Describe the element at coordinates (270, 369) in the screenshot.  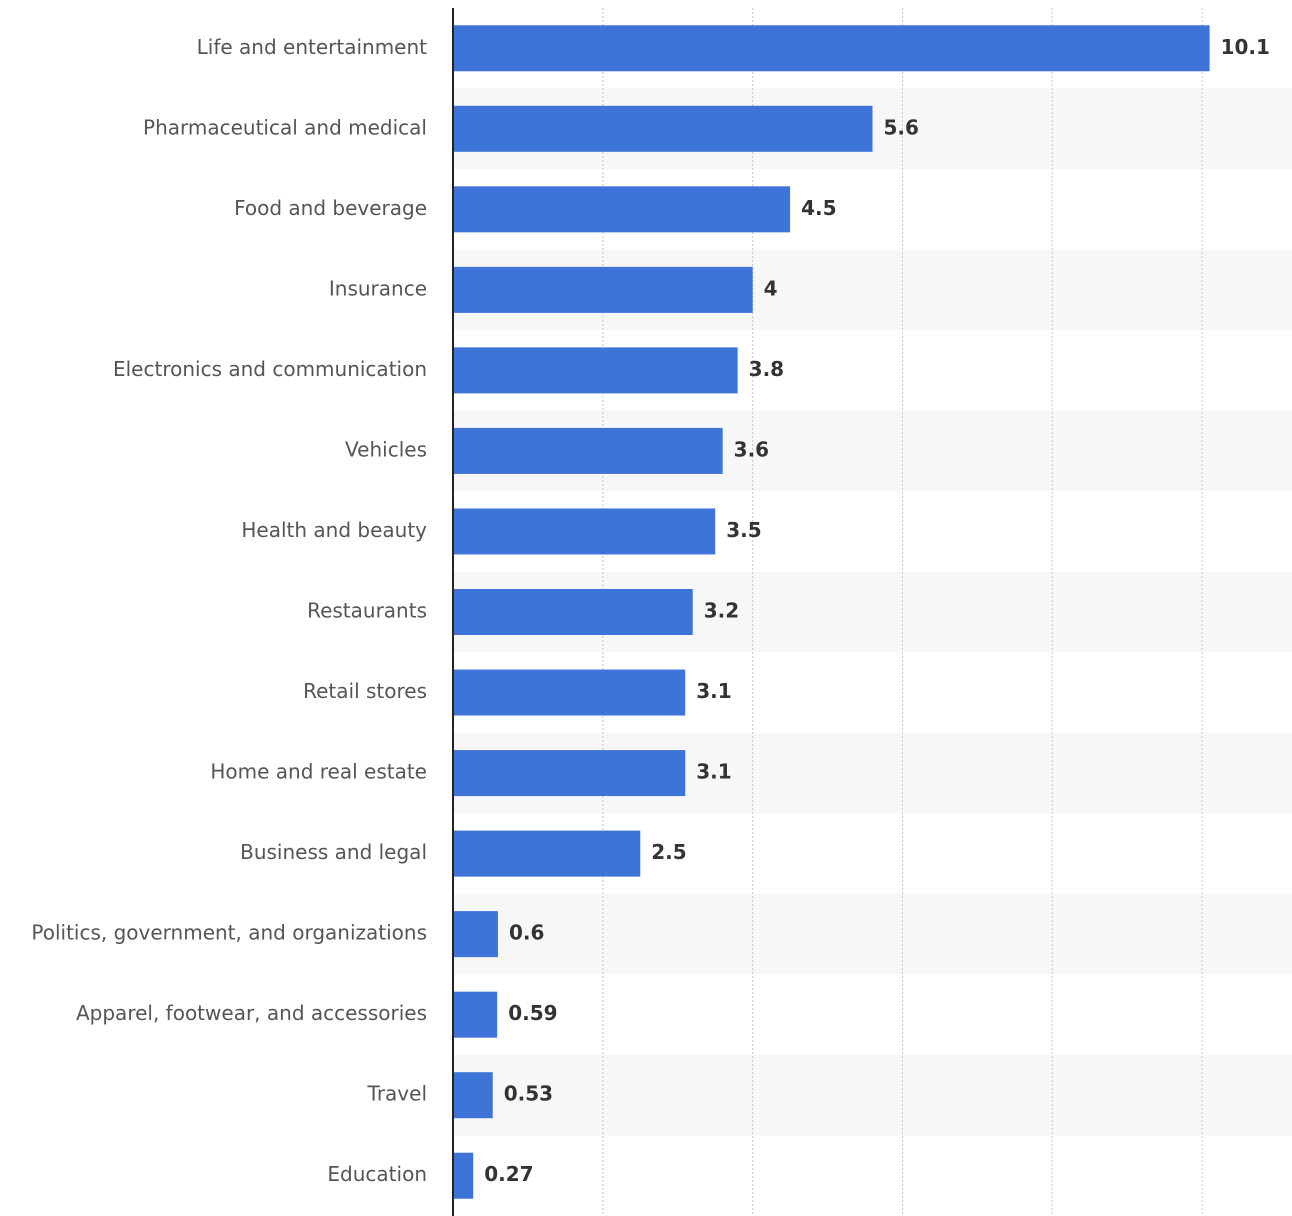
I see `category-label: Electronics and communication` at that location.